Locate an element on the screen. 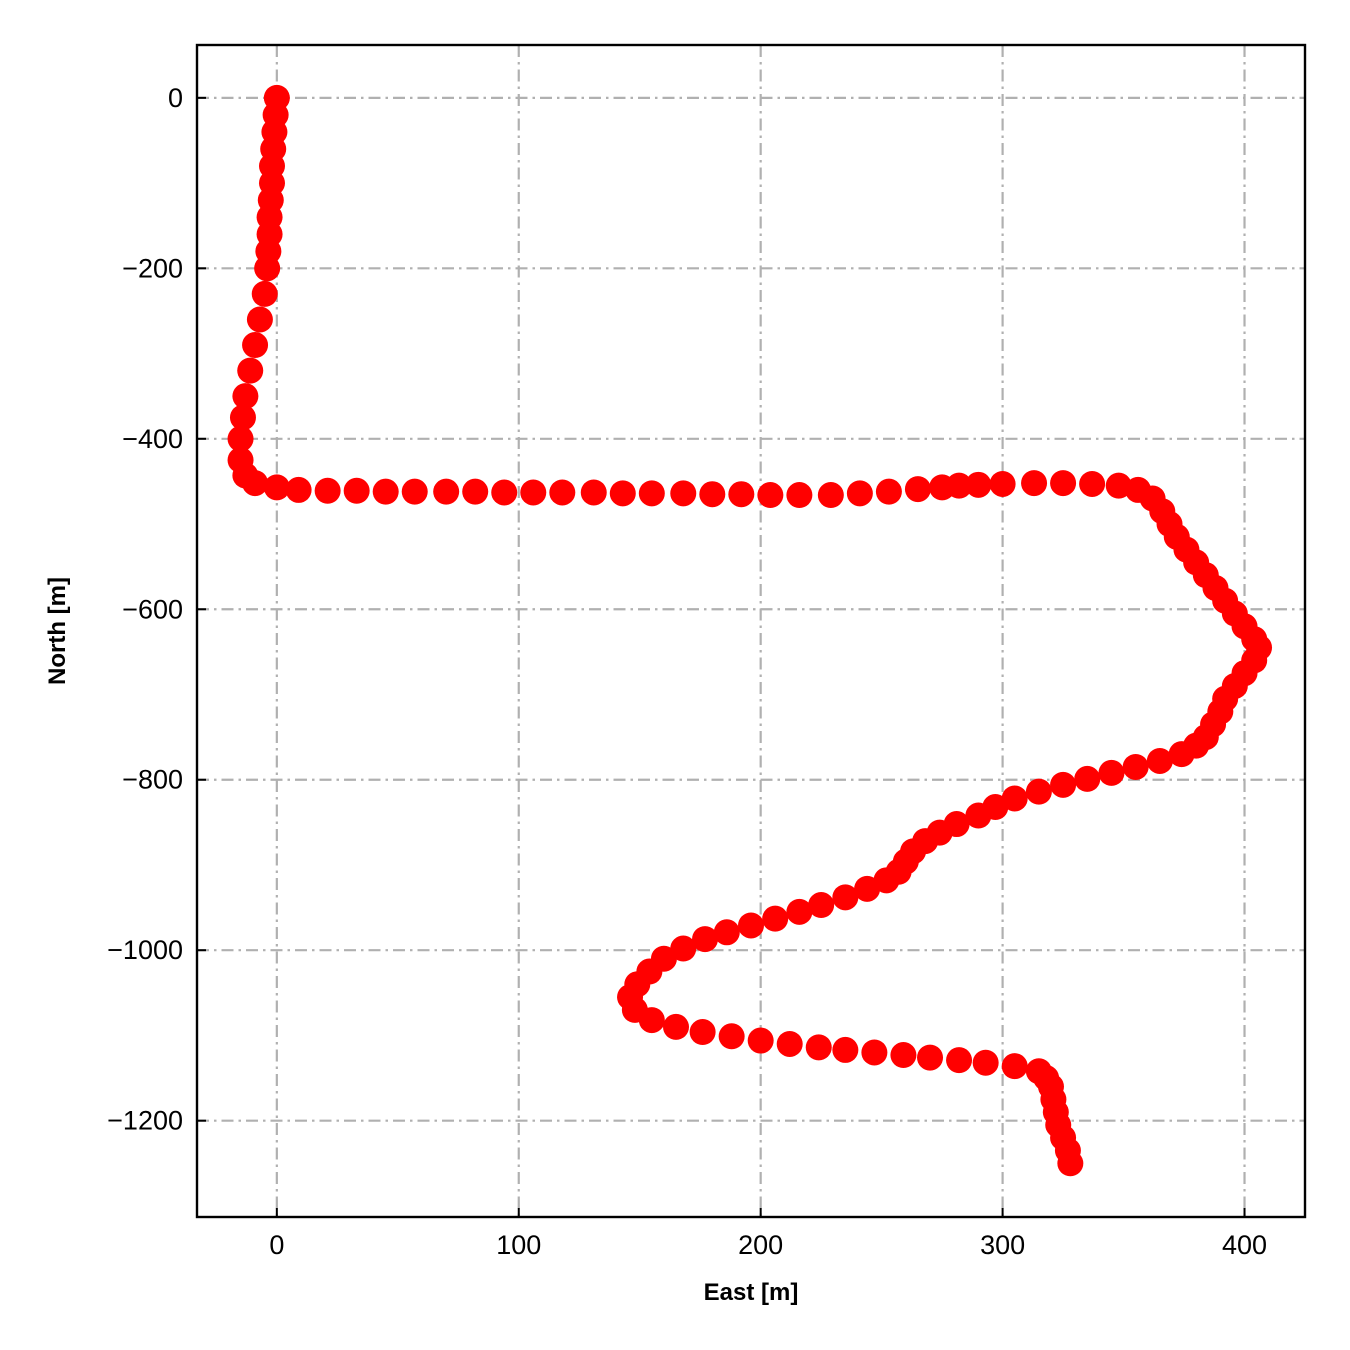  y-tick-label: −200 is located at coordinates (152, 268).